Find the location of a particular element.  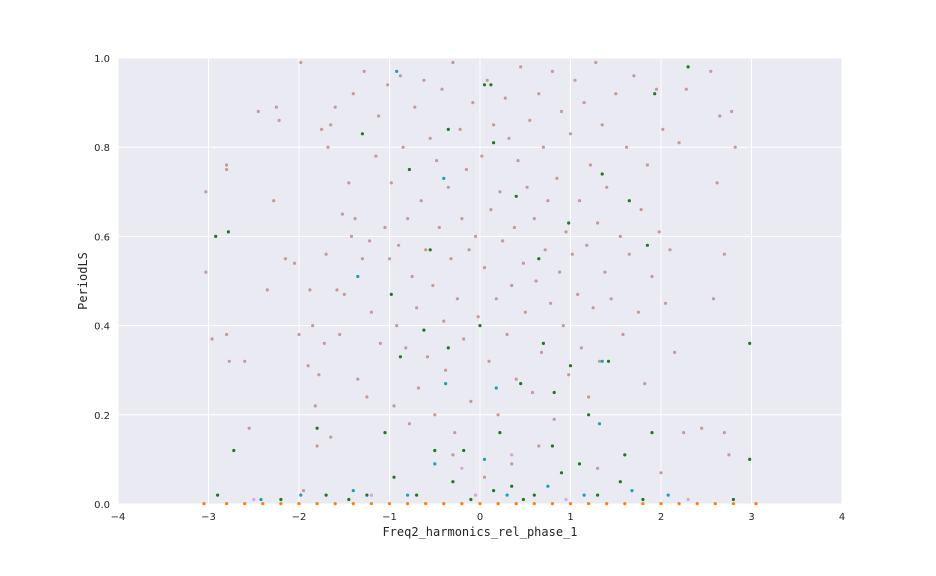

x-tick-label: 1 is located at coordinates (570, 517).